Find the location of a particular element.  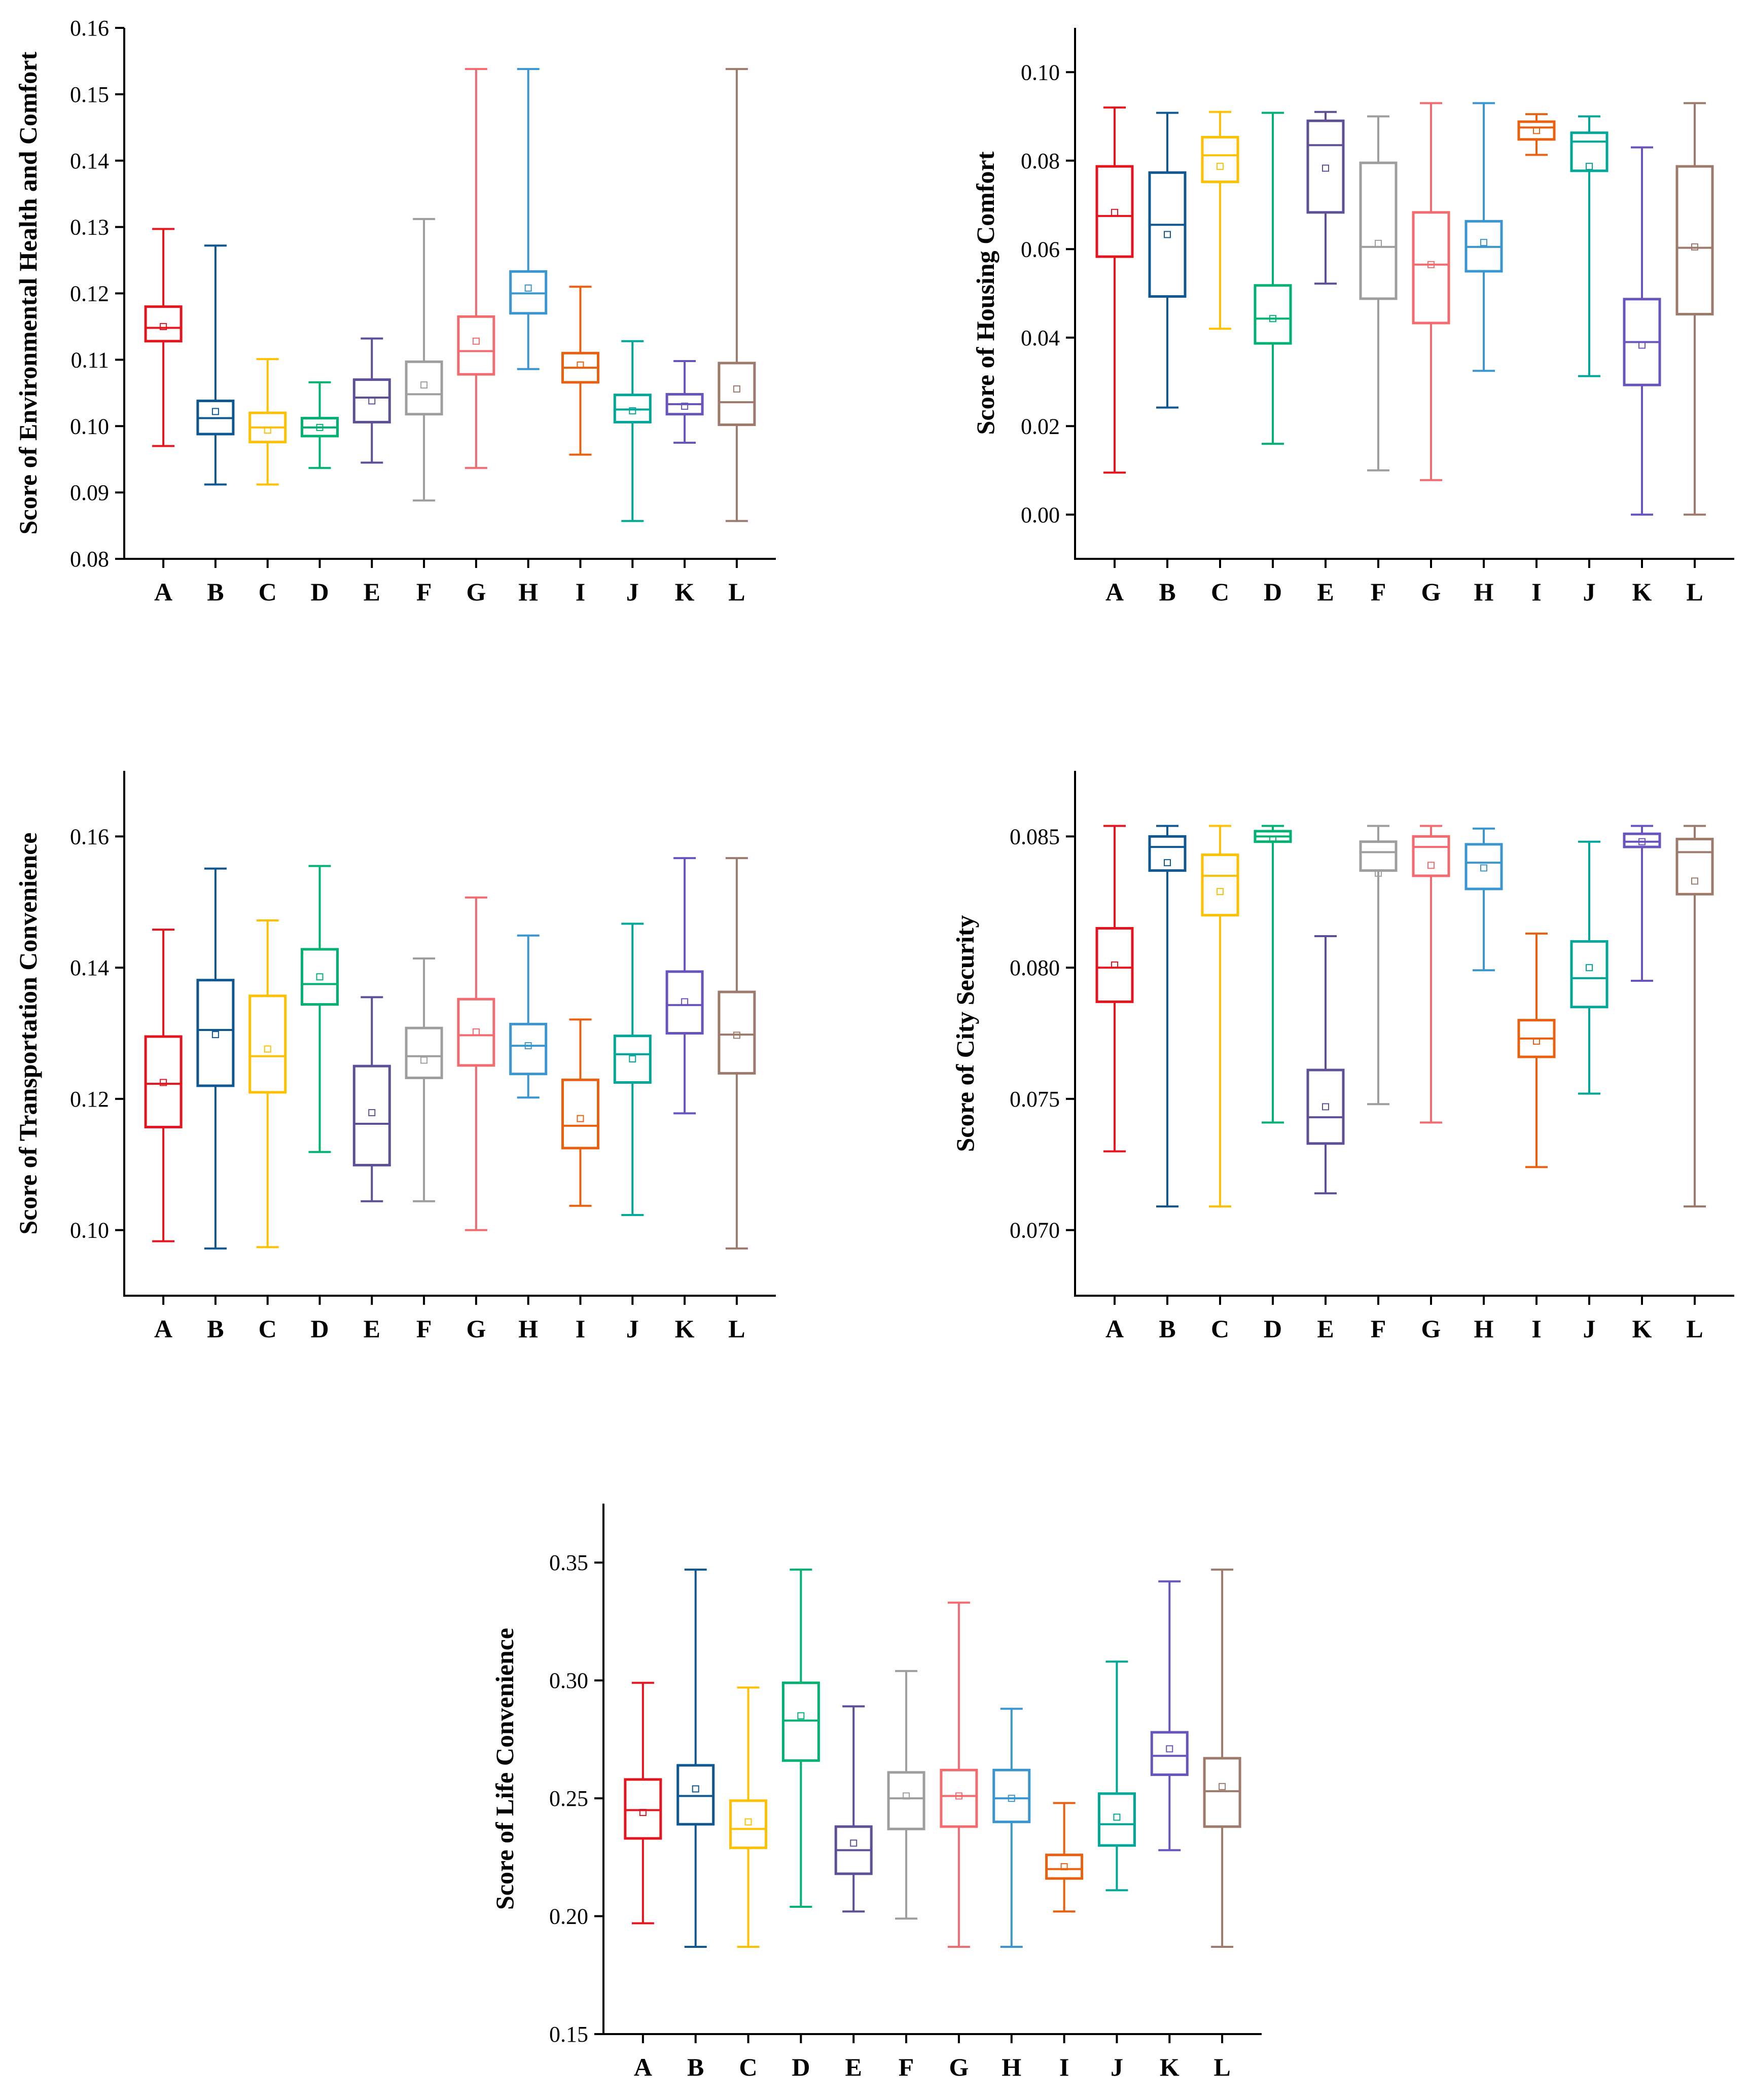

box-B is located at coordinates (216, 365).